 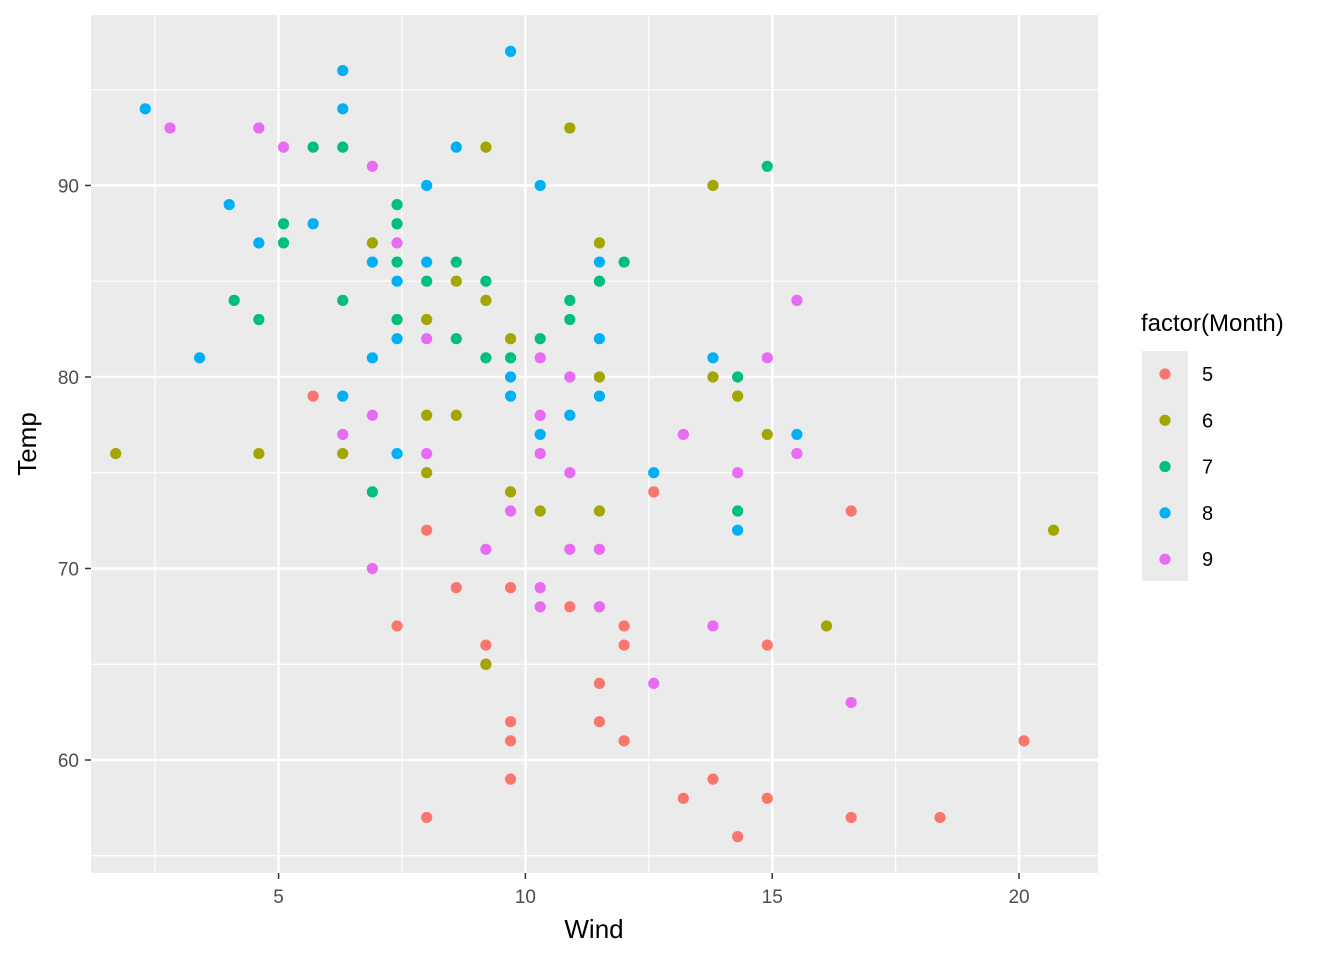 I want to click on y-tick-label: 80, so click(x=68, y=378).